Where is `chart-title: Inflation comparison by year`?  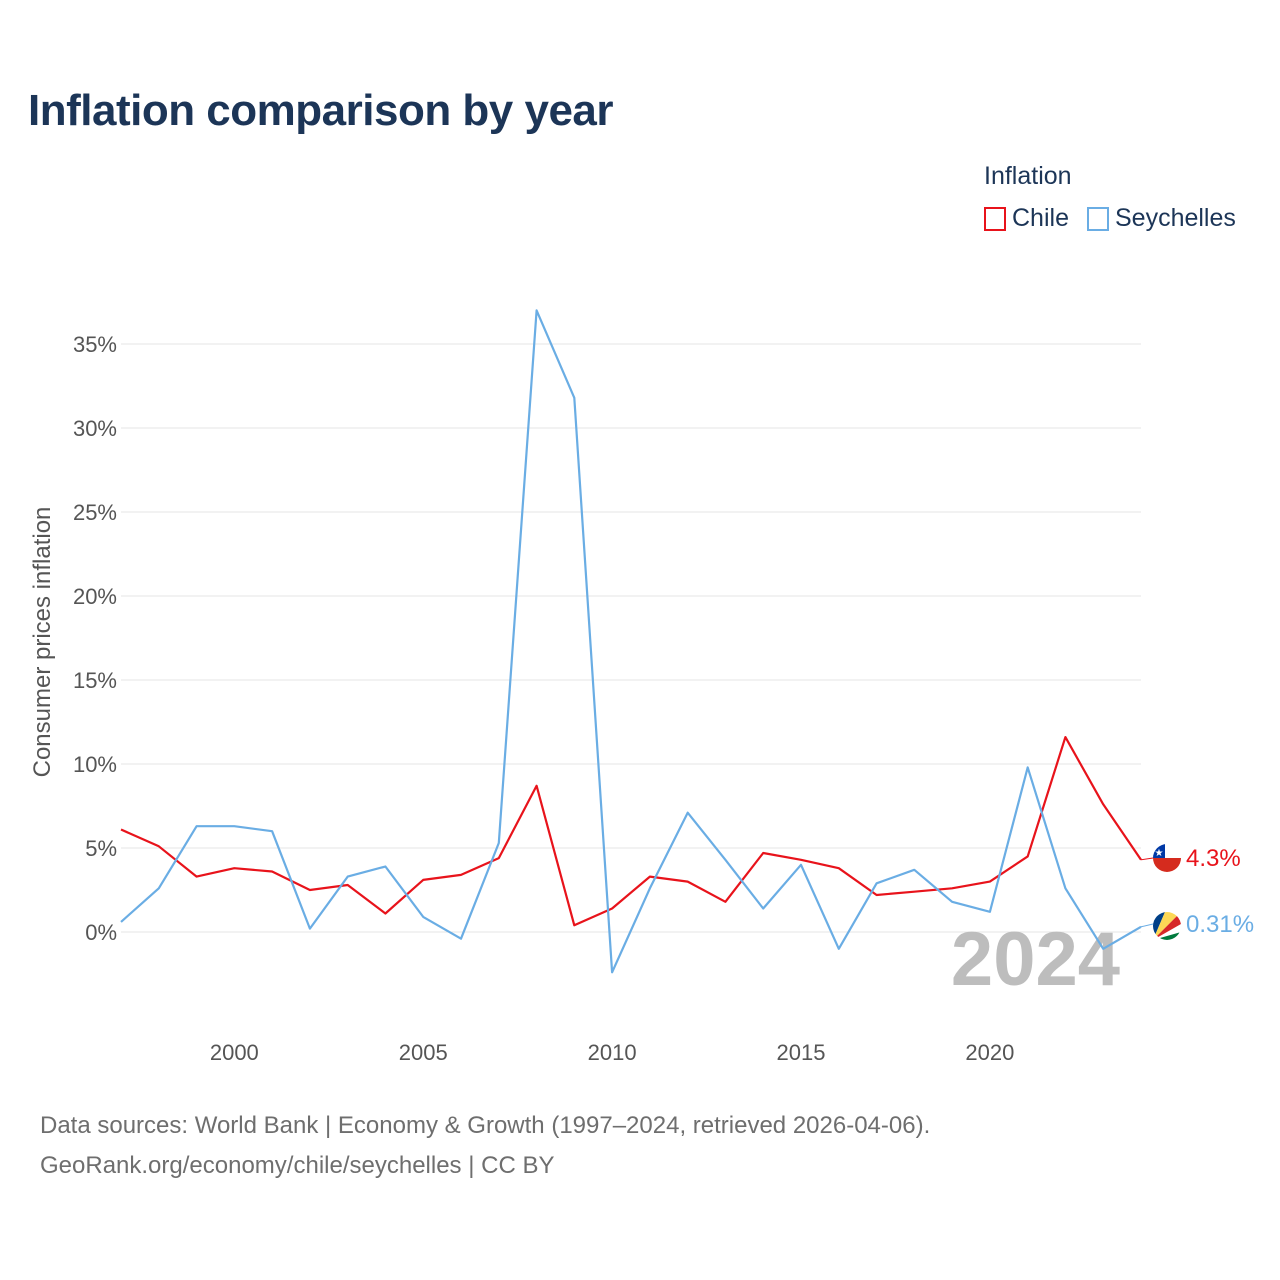
chart-title: Inflation comparison by year is located at coordinates (321, 110).